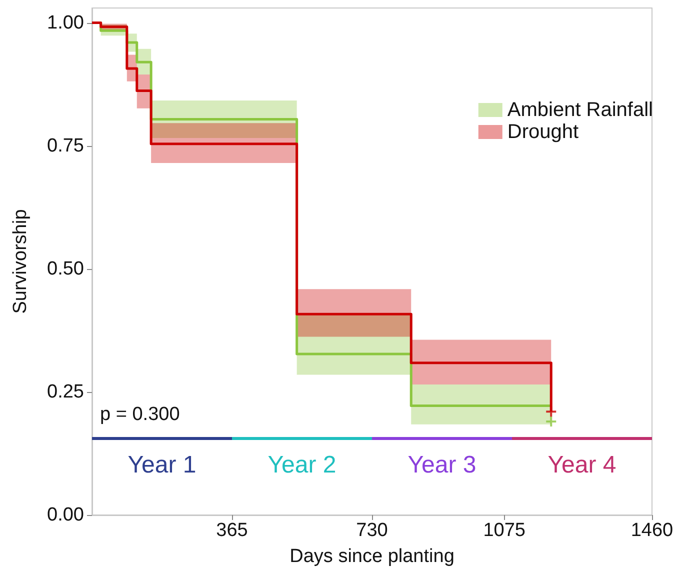 The height and width of the screenshot is (571, 678). Describe the element at coordinates (162, 464) in the screenshot. I see `annotation: Year 1` at that location.